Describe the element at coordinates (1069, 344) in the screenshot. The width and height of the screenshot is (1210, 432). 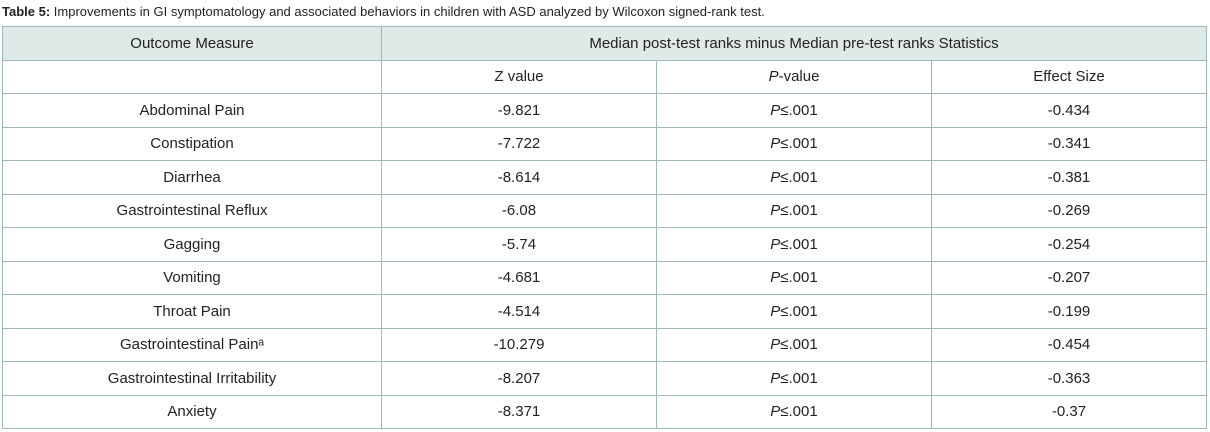
I see `effect-size-cell: -0.454` at that location.